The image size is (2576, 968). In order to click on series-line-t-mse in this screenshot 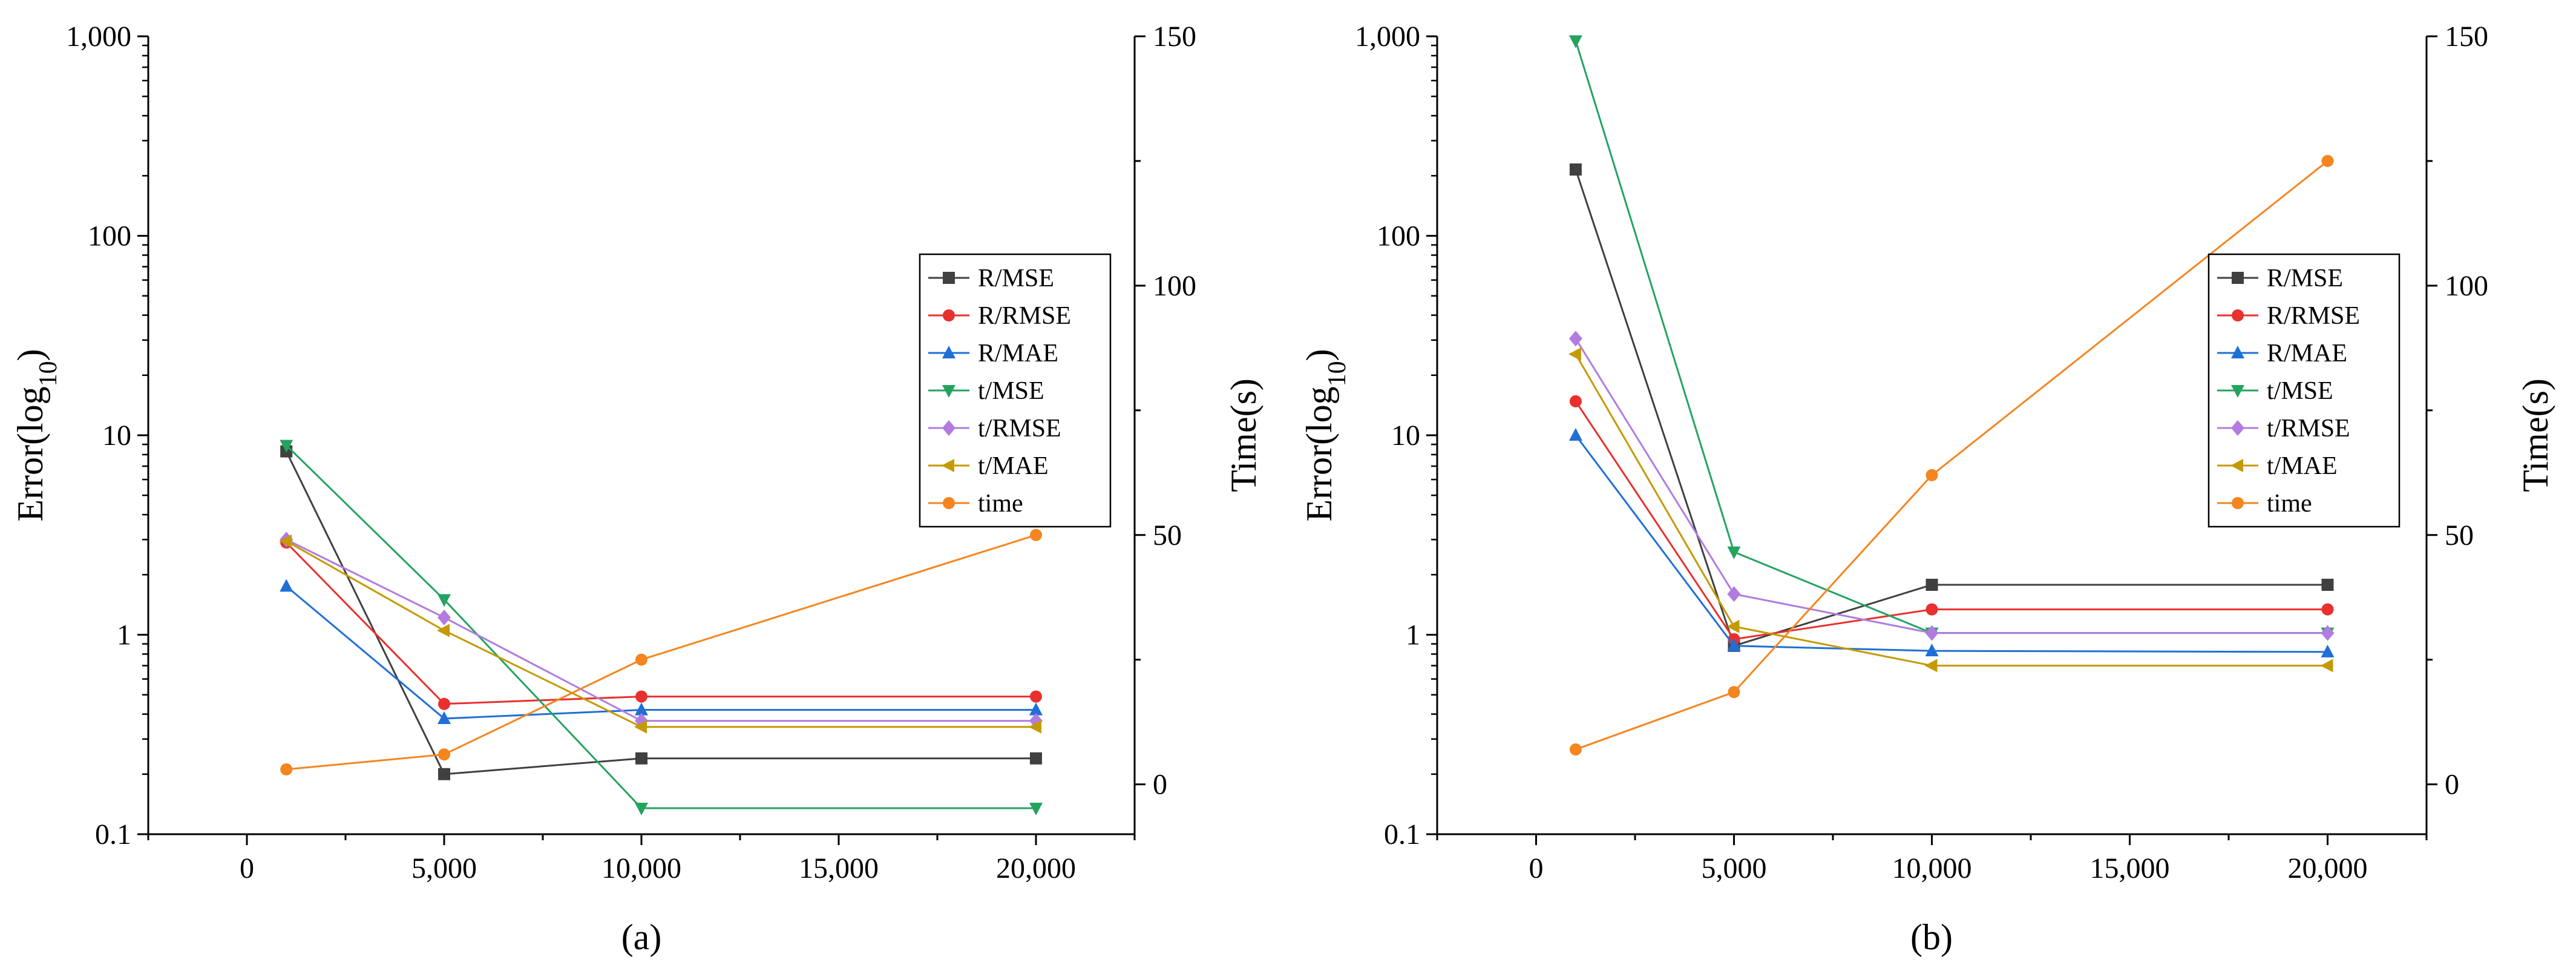, I will do `click(661, 626)`.